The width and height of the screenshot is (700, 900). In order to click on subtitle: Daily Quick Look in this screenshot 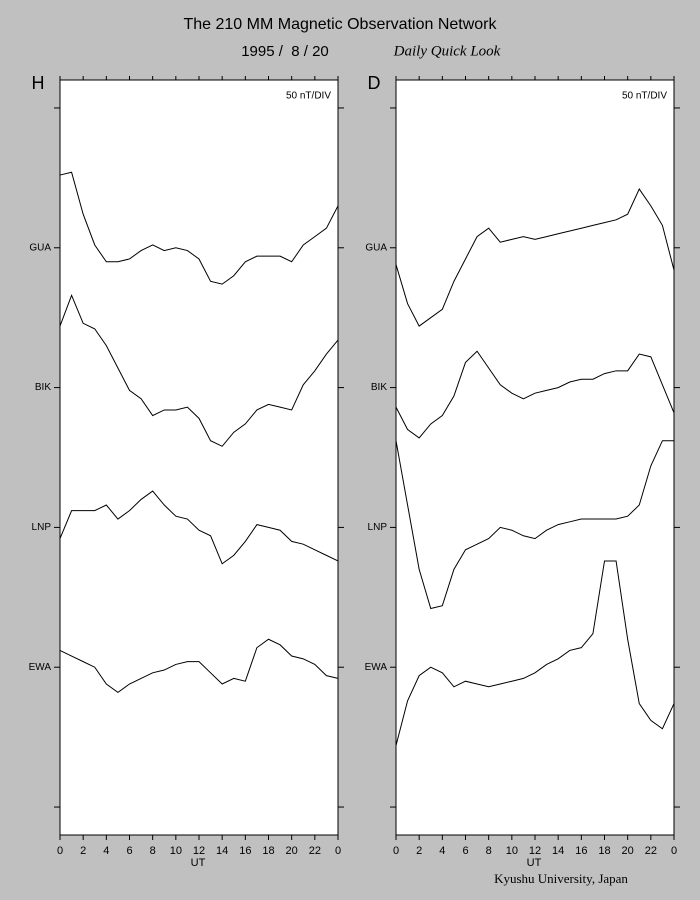, I will do `click(447, 51)`.